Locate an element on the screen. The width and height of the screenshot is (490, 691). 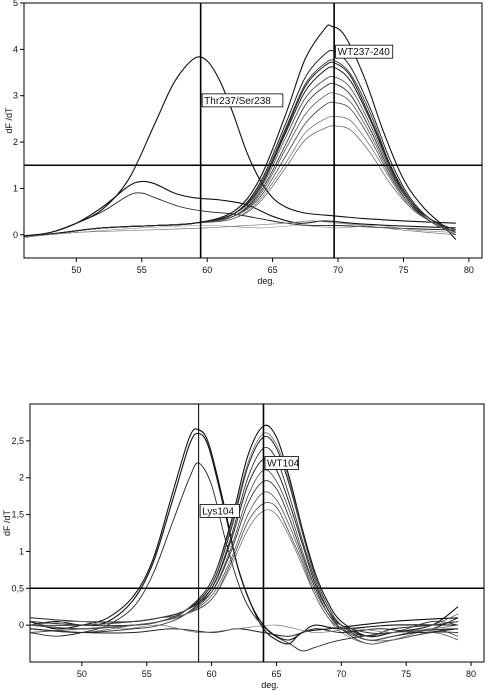
annotation-label-2: WT104 is located at coordinates (283, 463).